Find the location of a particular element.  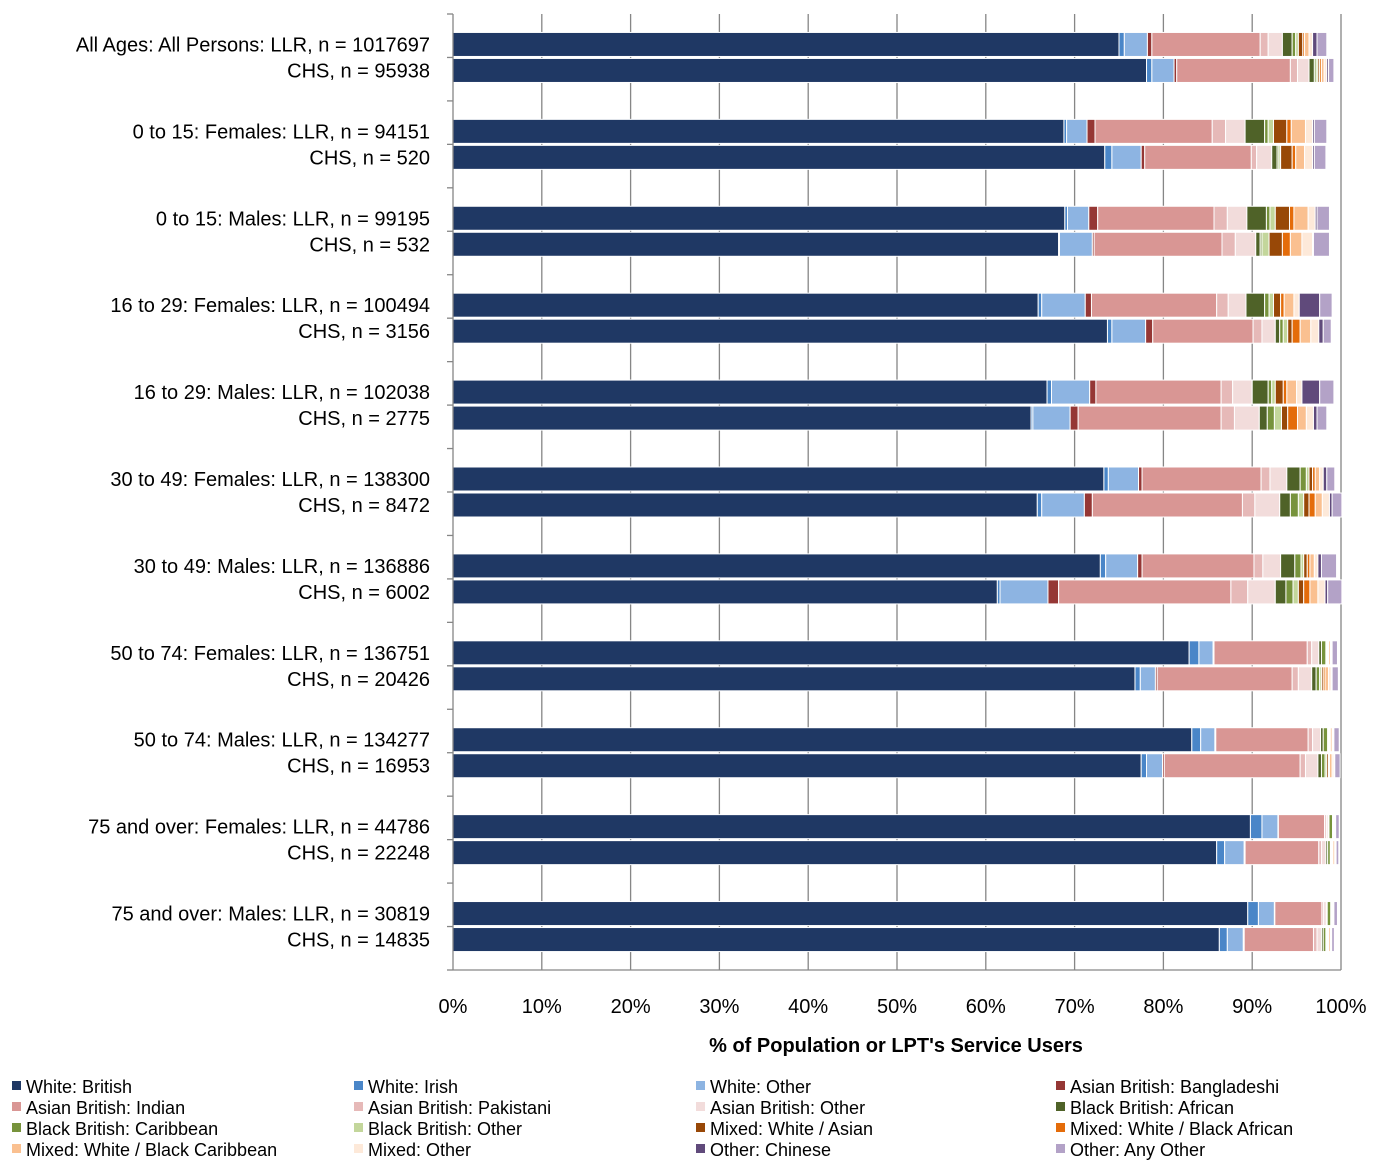

legend-label: Black British: African is located at coordinates (1152, 1108).